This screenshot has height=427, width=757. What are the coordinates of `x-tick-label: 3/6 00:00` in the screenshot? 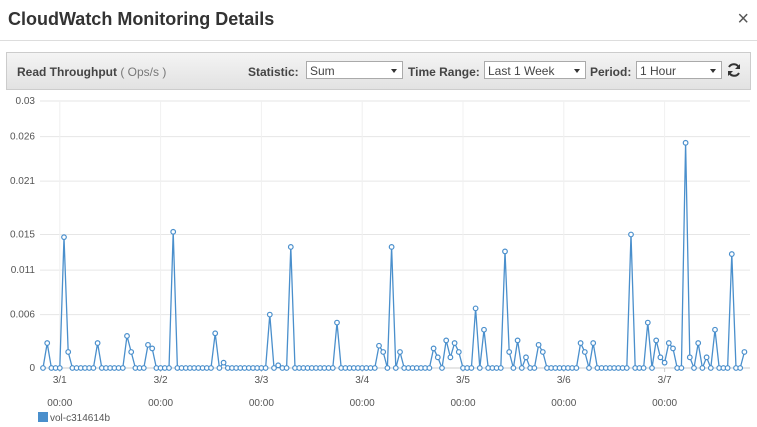 It's located at (563, 392).